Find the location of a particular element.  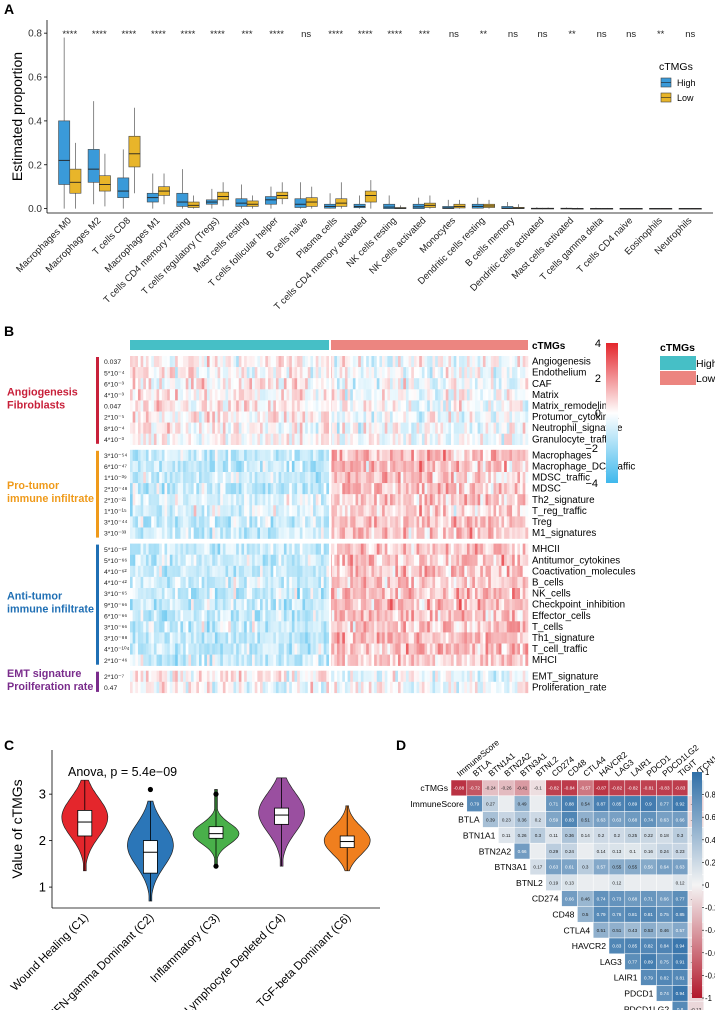

correlation-value: 0.74 is located at coordinates (601, 898).